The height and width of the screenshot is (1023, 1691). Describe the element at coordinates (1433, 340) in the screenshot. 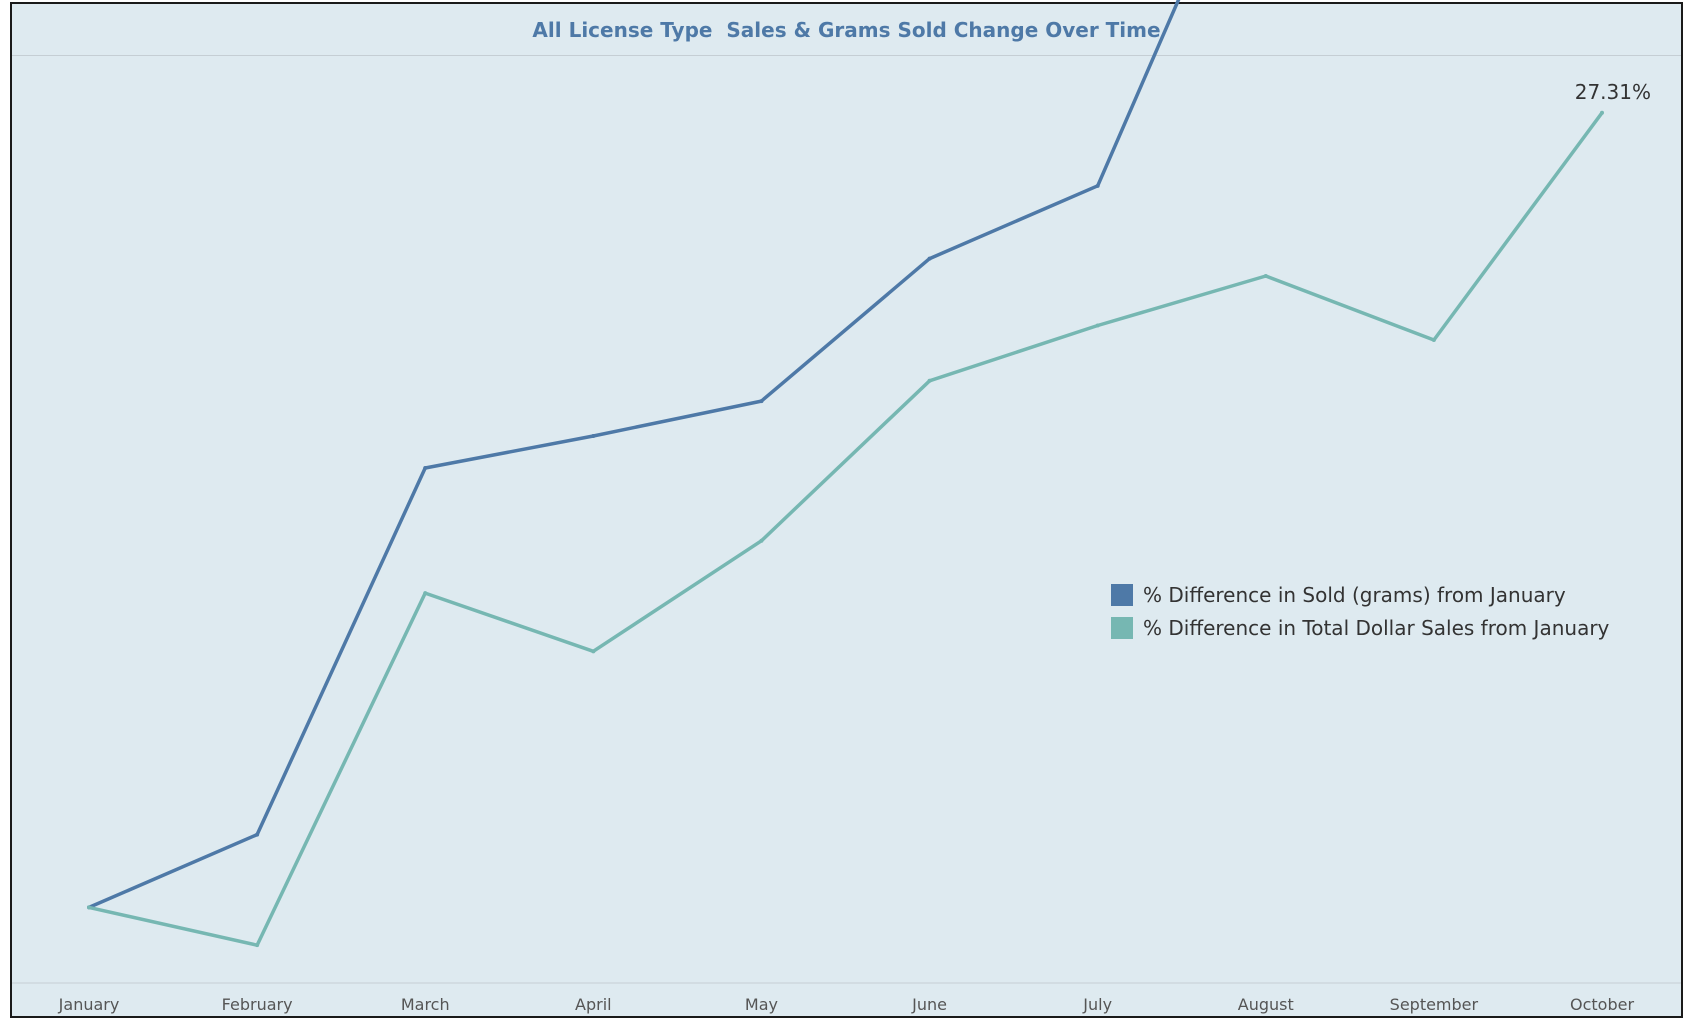

I see `point-dollars-september` at that location.